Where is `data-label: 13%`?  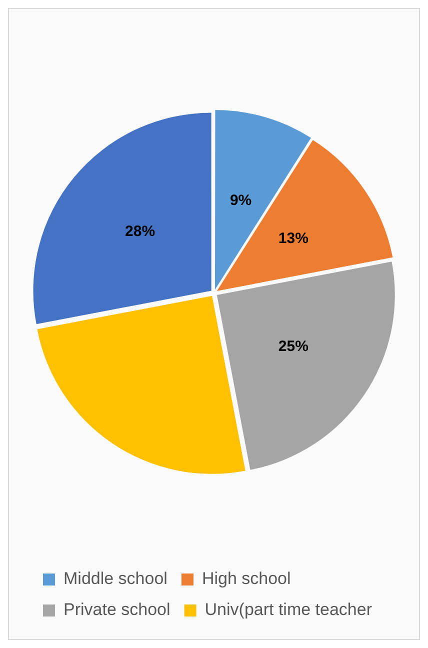
data-label: 13% is located at coordinates (293, 239).